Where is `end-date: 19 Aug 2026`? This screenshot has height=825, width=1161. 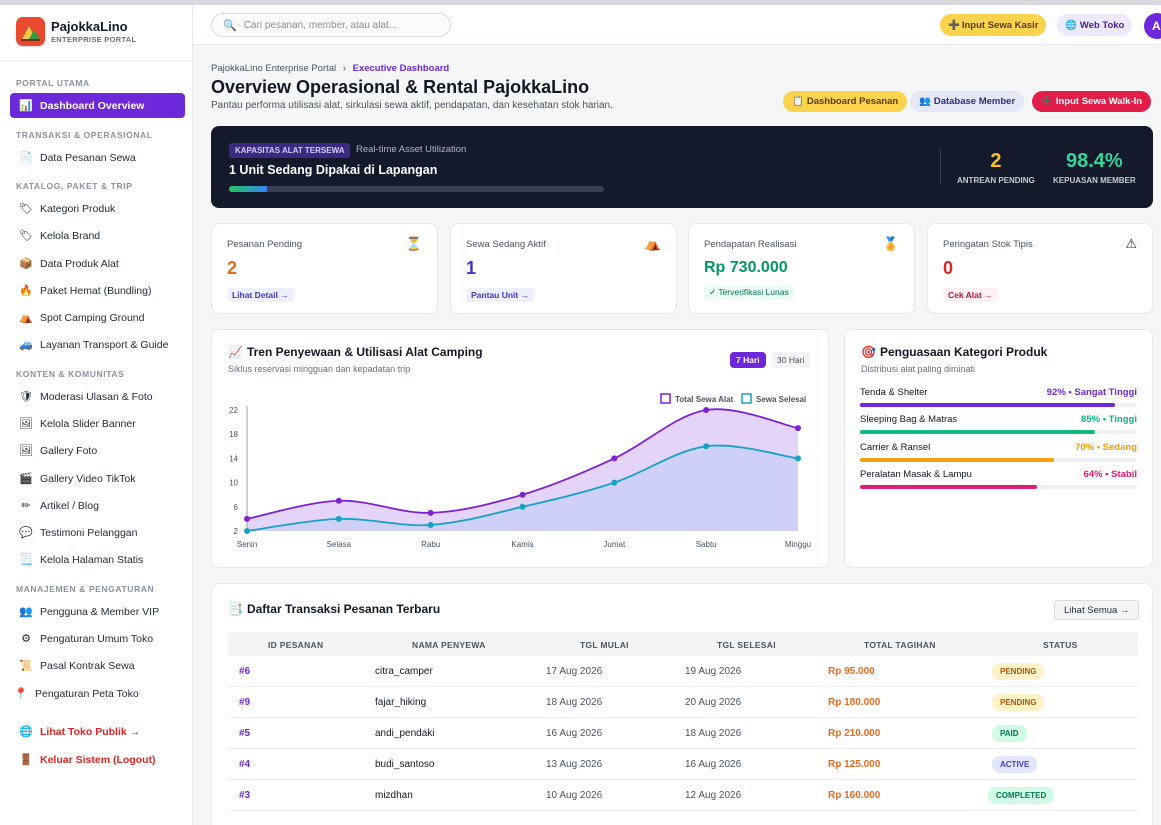 end-date: 19 Aug 2026 is located at coordinates (713, 671).